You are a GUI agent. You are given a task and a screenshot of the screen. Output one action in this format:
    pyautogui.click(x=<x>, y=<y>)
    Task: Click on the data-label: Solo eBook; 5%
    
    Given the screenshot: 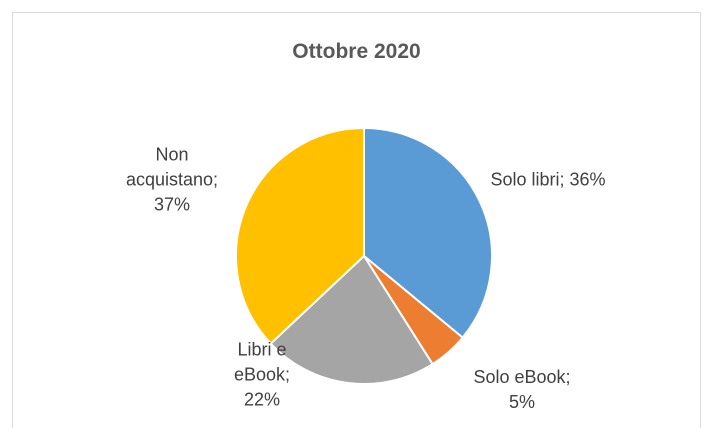 What is the action you would take?
    pyautogui.click(x=522, y=389)
    